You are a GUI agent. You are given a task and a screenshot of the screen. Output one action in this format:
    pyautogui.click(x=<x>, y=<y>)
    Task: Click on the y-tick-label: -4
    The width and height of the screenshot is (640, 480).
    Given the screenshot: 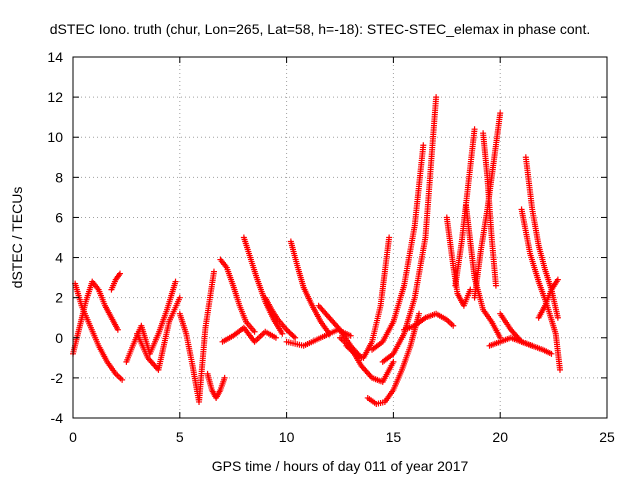 What is the action you would take?
    pyautogui.click(x=57, y=418)
    